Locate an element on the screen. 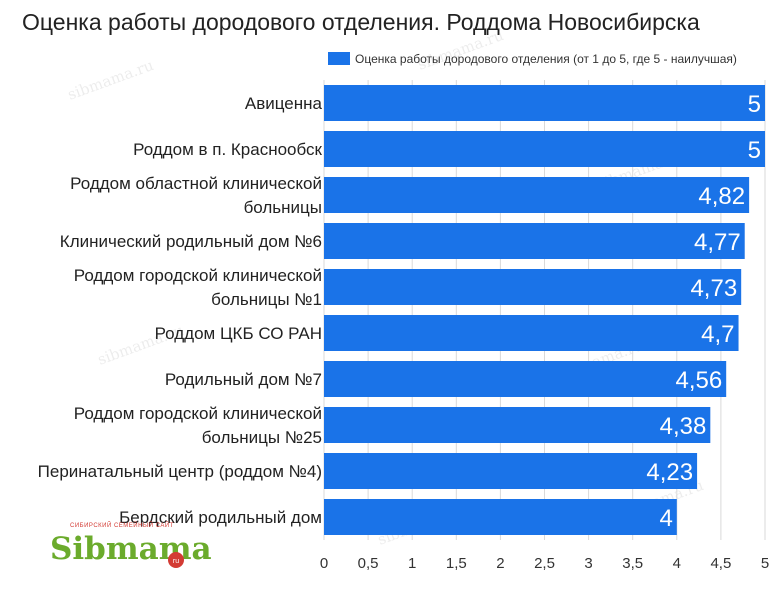  x-tick-label: 2,5 is located at coordinates (544, 563).